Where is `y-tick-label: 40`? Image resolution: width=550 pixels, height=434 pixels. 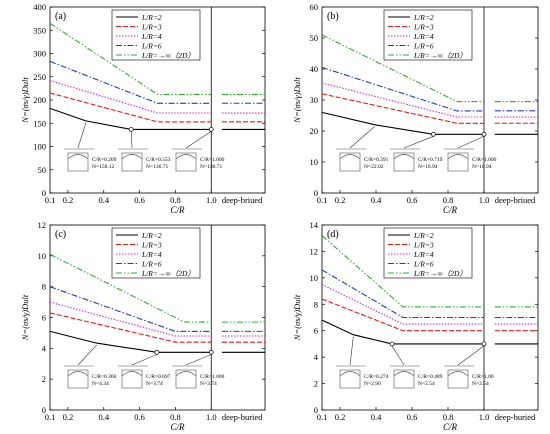 y-tick-label: 40 is located at coordinates (314, 69).